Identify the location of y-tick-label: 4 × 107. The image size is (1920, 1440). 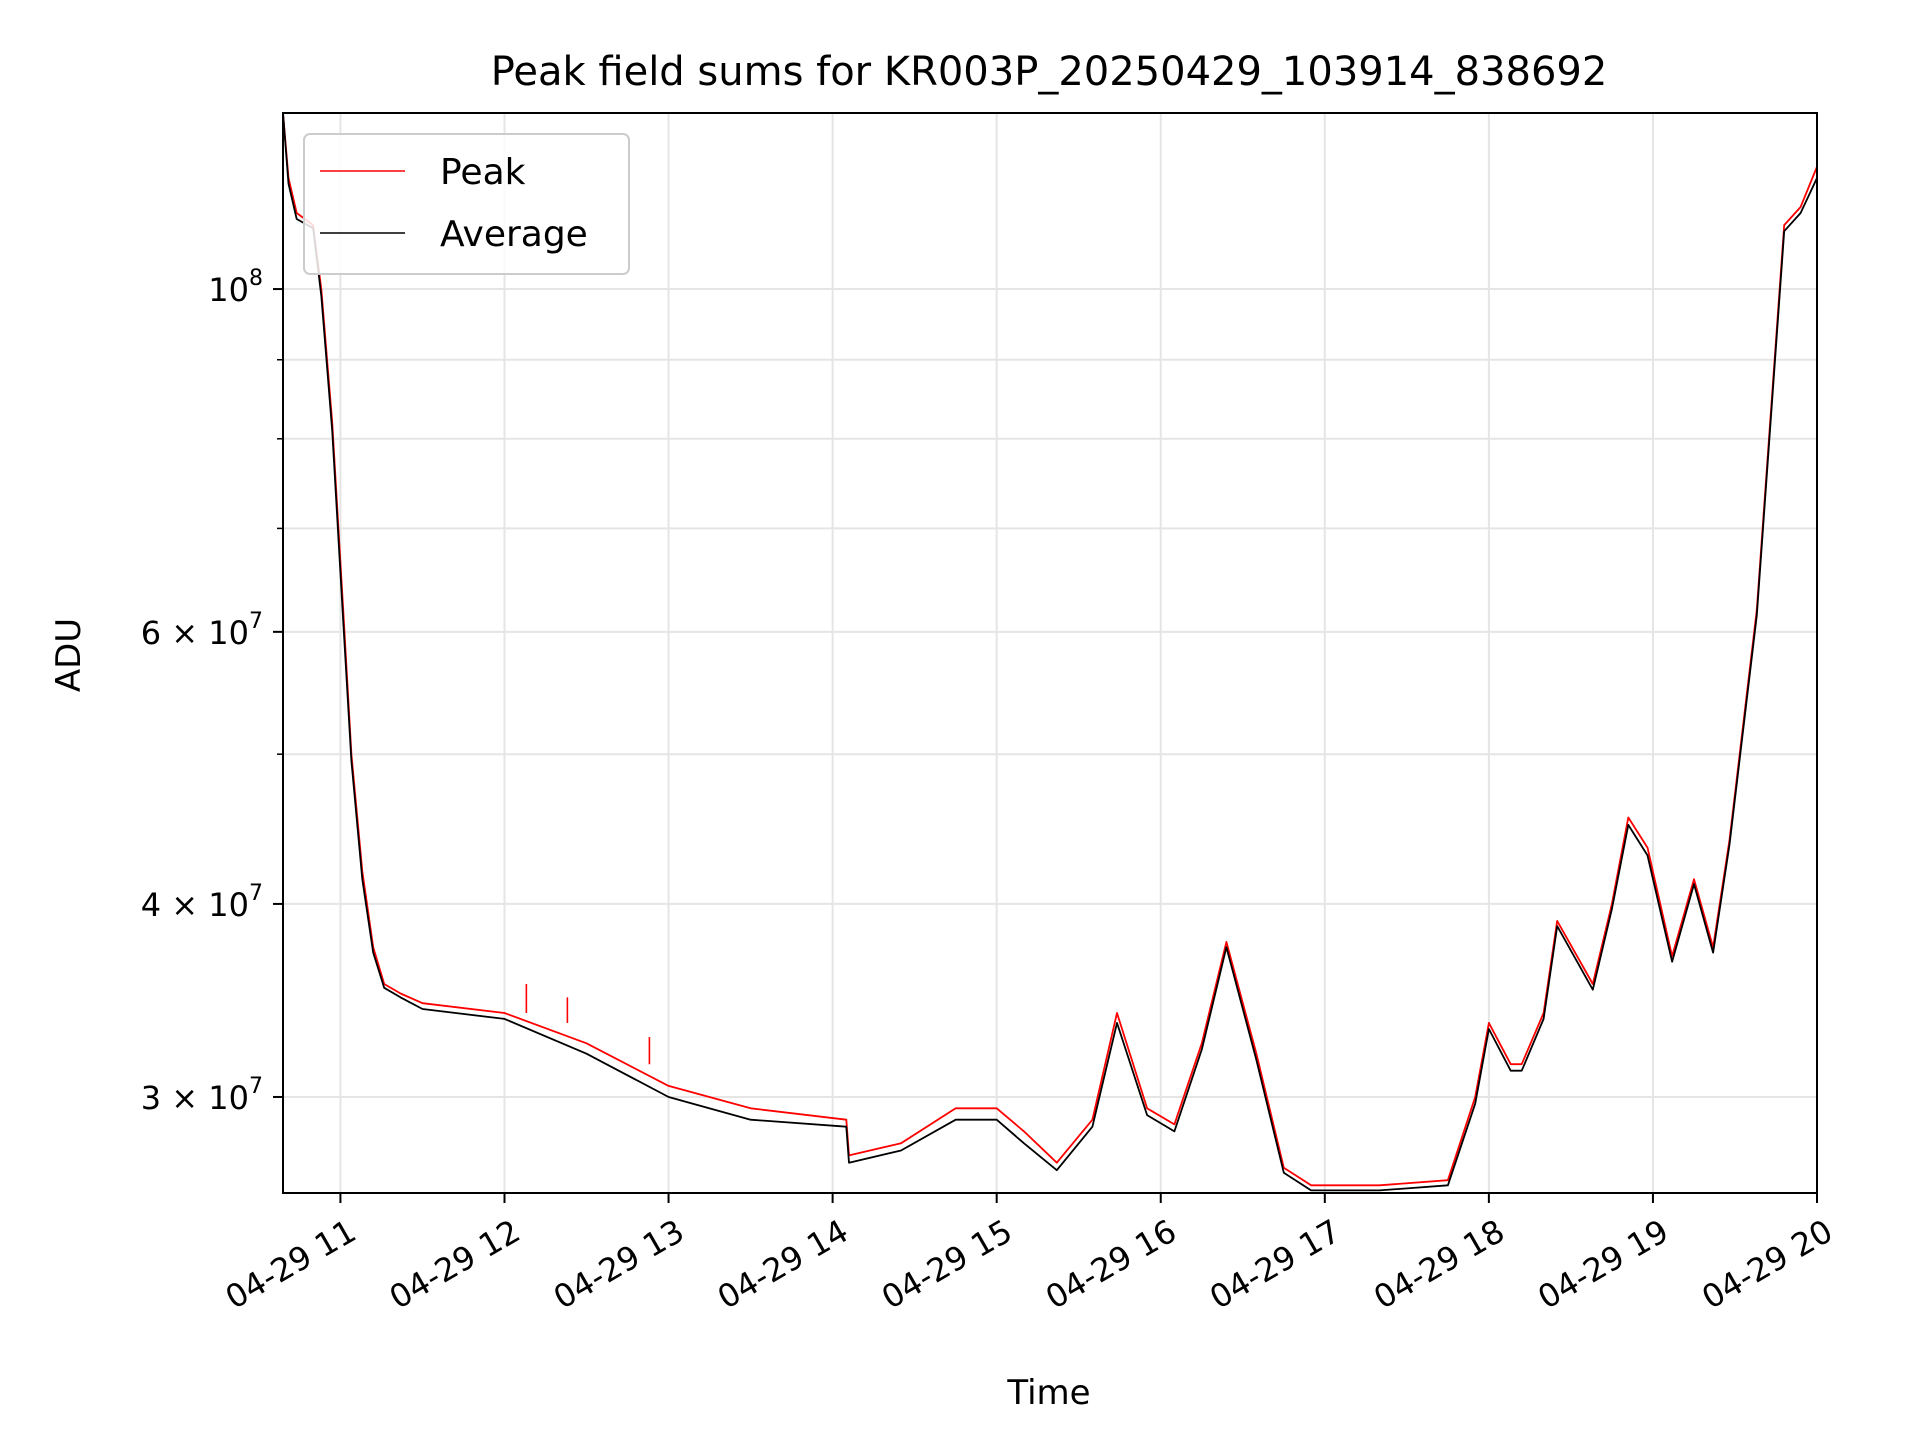
(202, 902).